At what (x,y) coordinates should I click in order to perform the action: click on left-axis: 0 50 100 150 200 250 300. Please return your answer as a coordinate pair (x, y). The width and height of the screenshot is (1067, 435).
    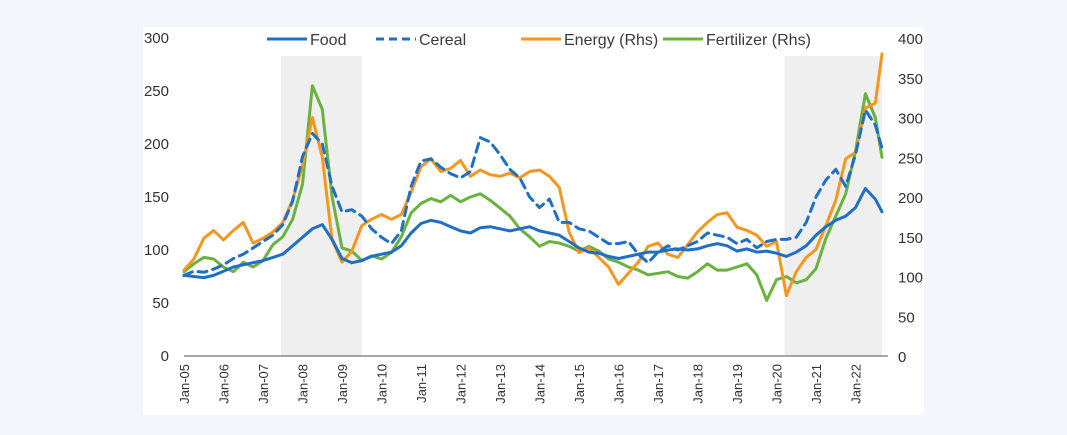
    Looking at the image, I should click on (156, 197).